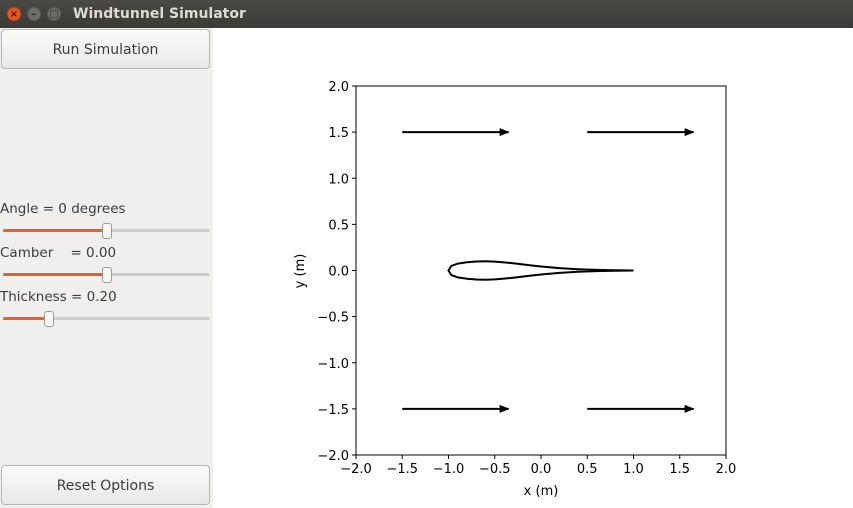 The height and width of the screenshot is (508, 853). What do you see at coordinates (726, 469) in the screenshot?
I see `x-tick-label: 2.0` at bounding box center [726, 469].